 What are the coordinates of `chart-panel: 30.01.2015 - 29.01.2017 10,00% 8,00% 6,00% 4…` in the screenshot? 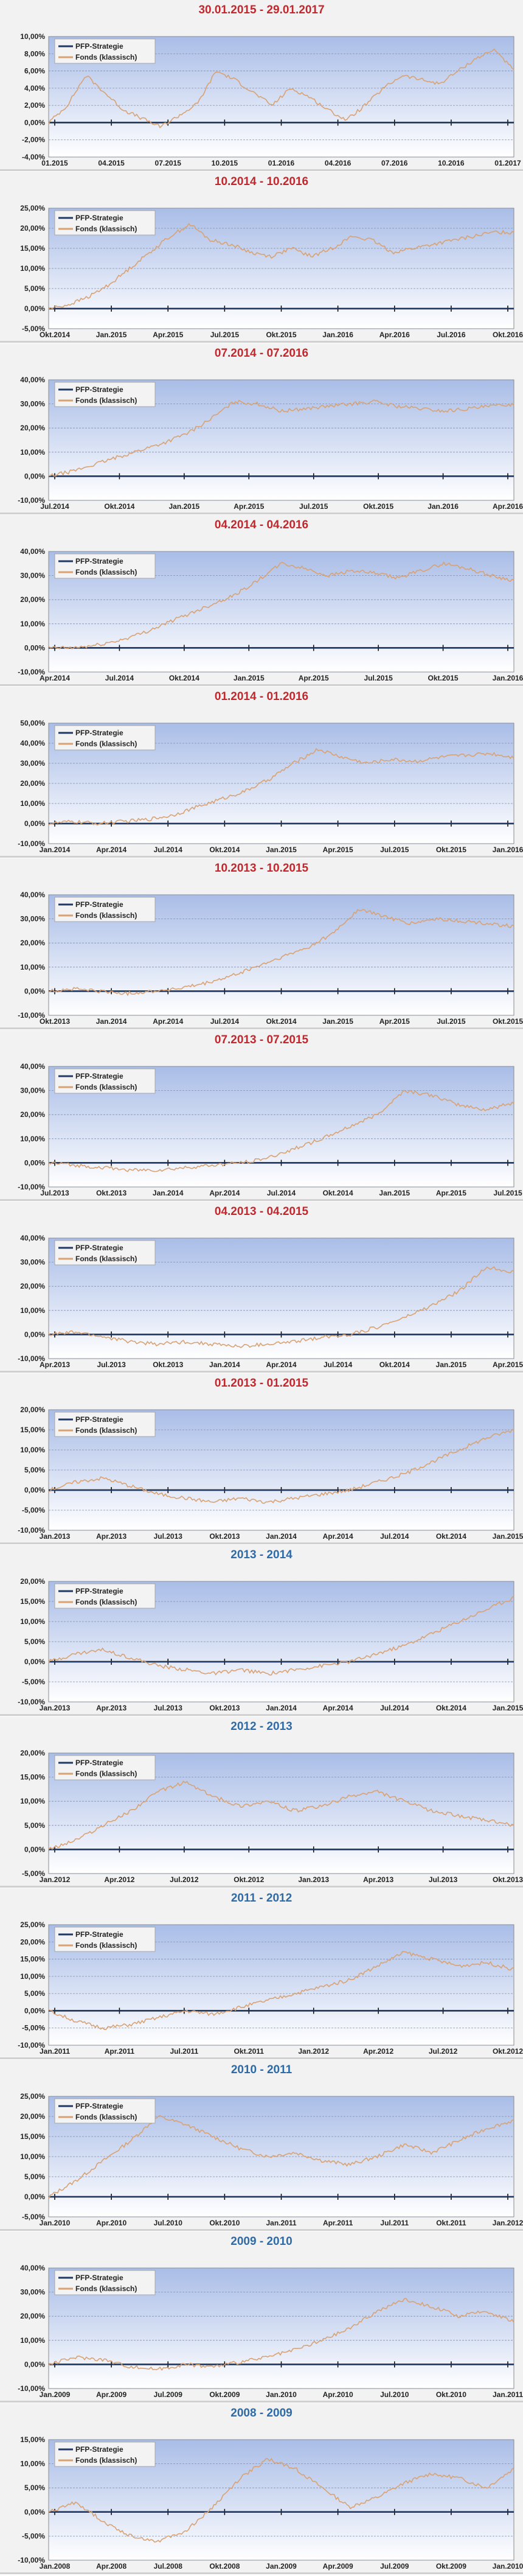 It's located at (261, 84).